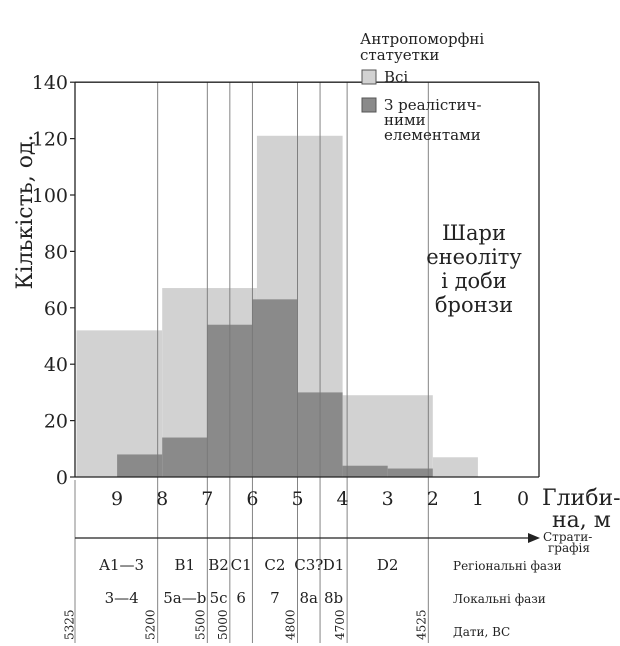 This screenshot has height=646, width=620. Describe the element at coordinates (162, 499) in the screenshot. I see `x-tick-label-1: 8` at that location.